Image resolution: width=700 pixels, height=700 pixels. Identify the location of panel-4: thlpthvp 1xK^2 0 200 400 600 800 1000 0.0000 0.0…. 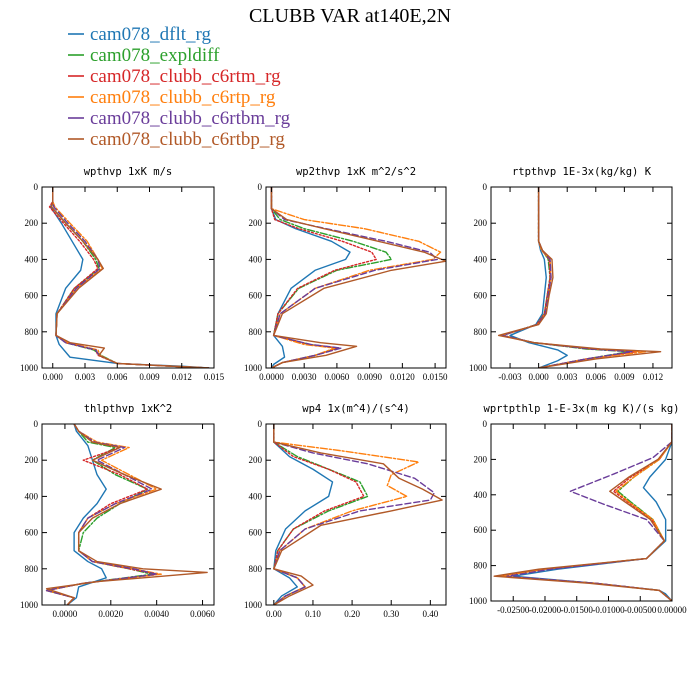
(117, 511).